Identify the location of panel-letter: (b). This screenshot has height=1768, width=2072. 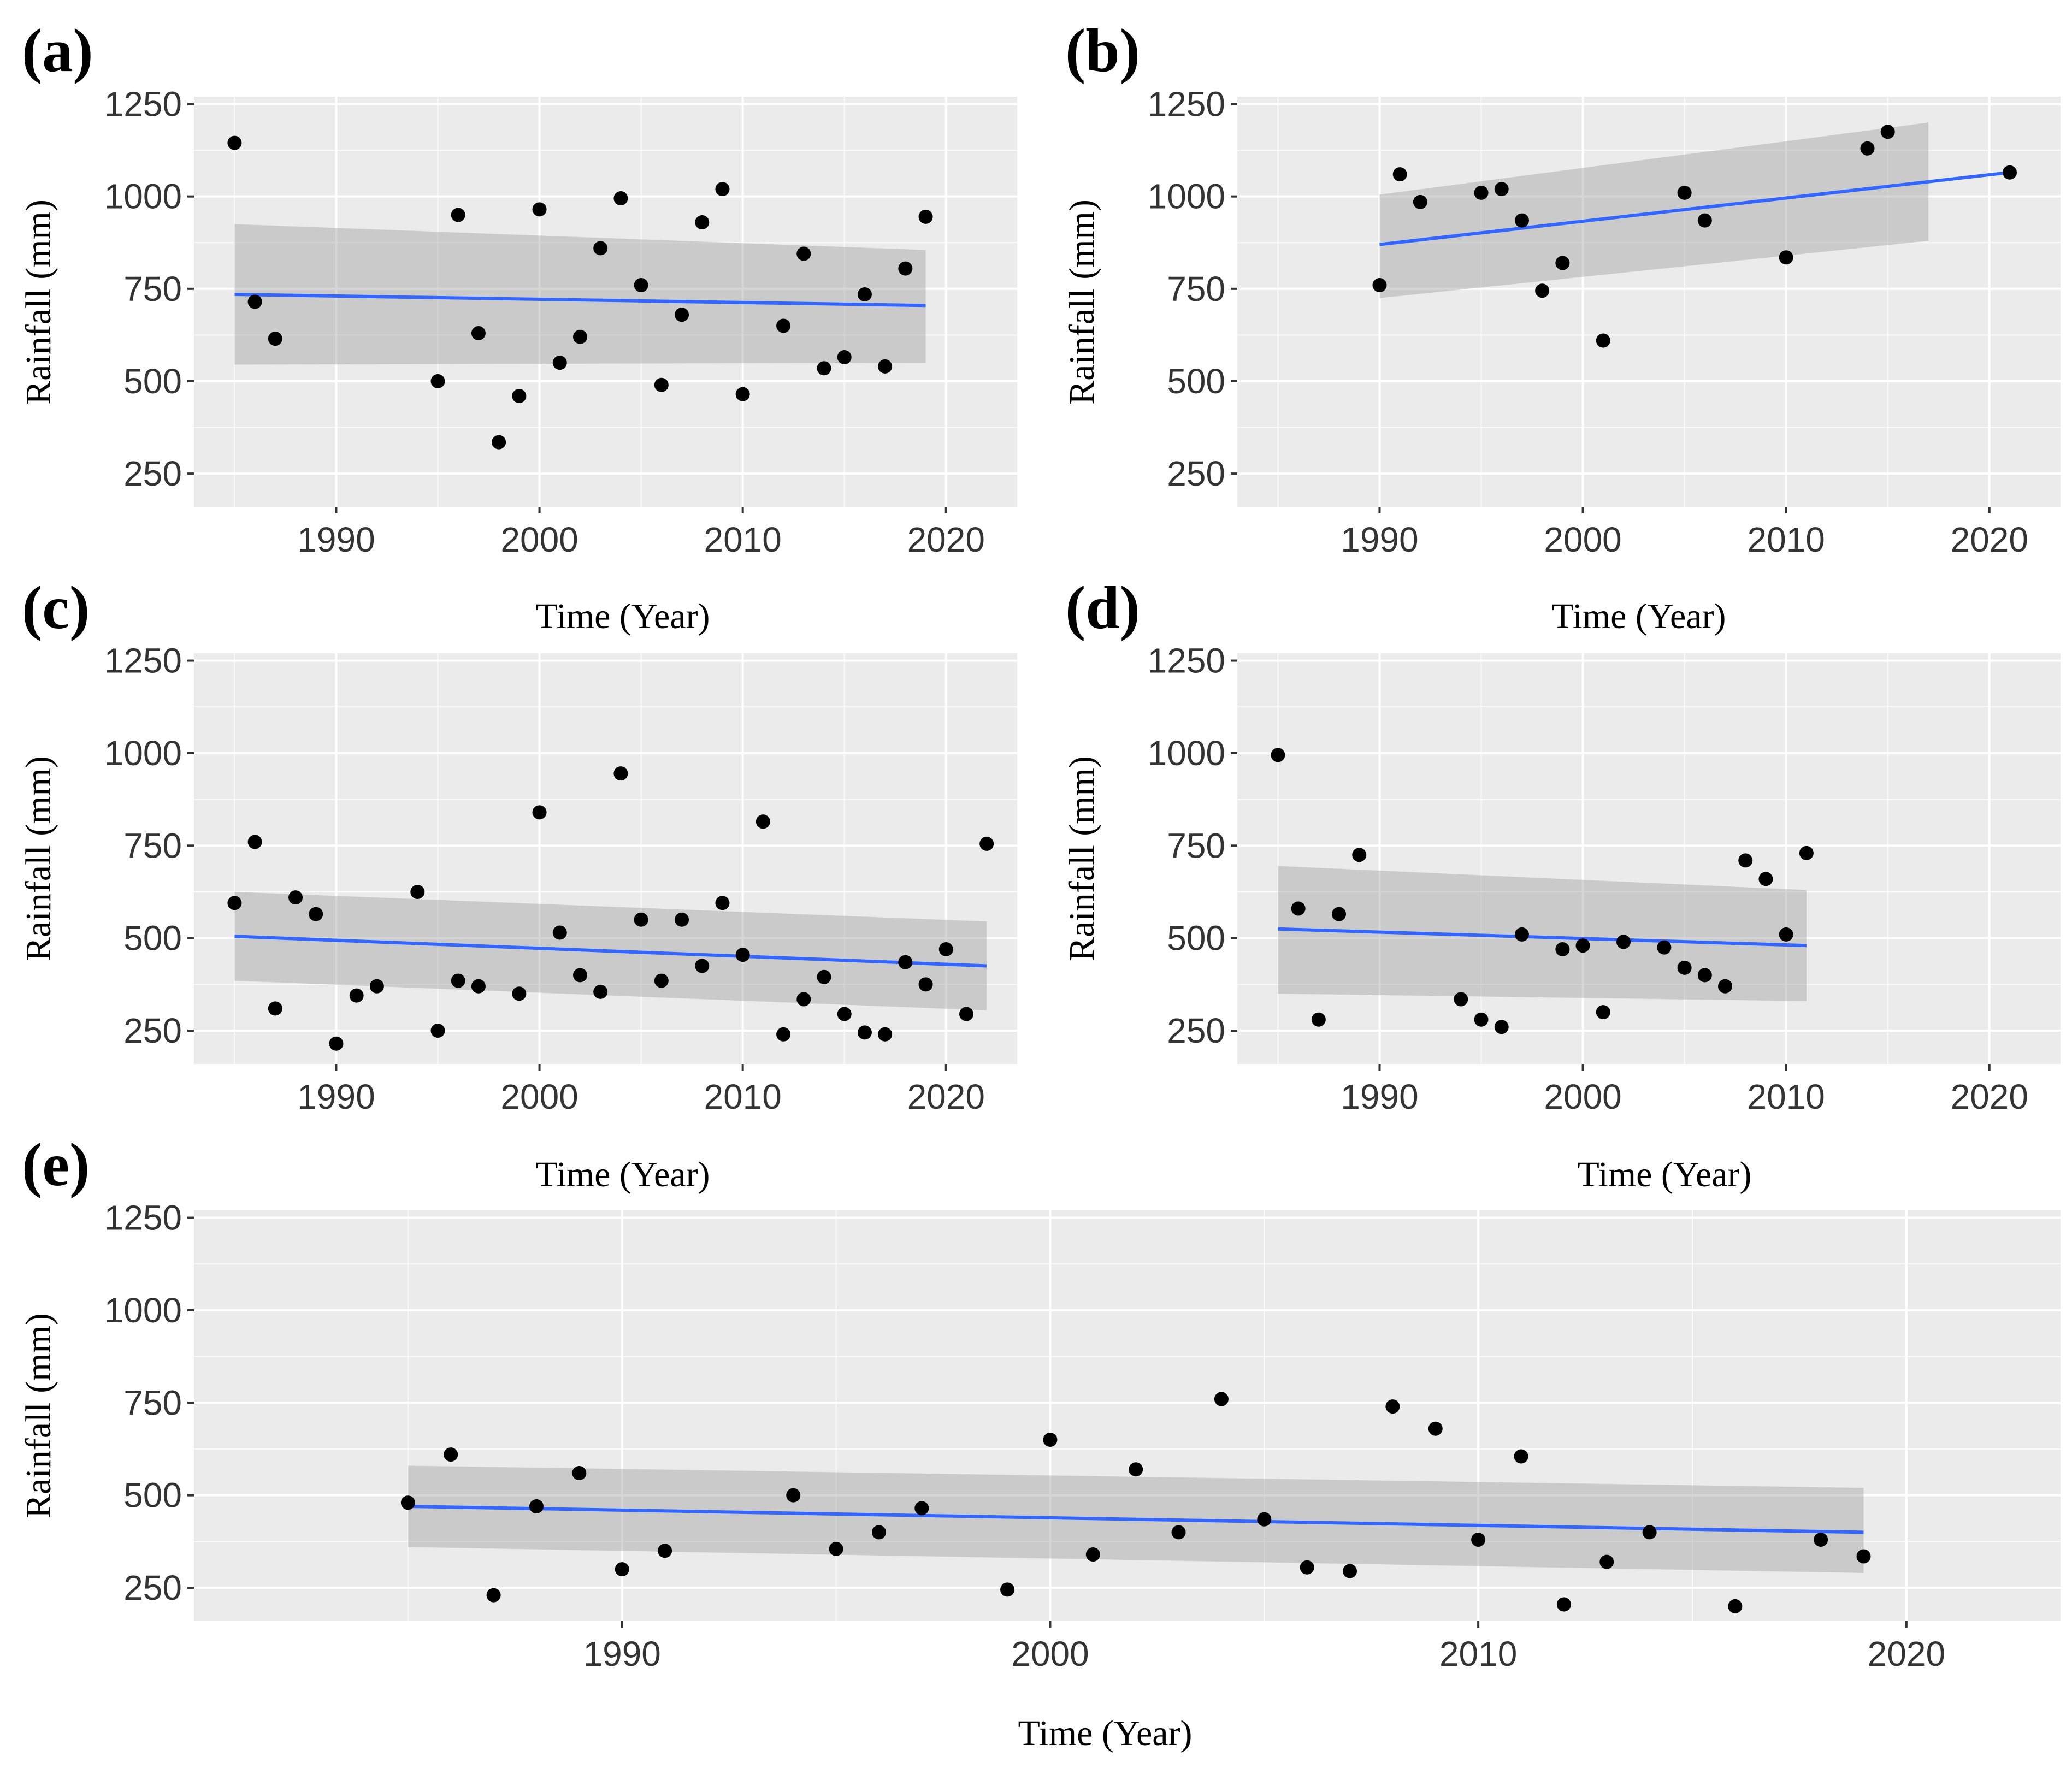
(1102, 51).